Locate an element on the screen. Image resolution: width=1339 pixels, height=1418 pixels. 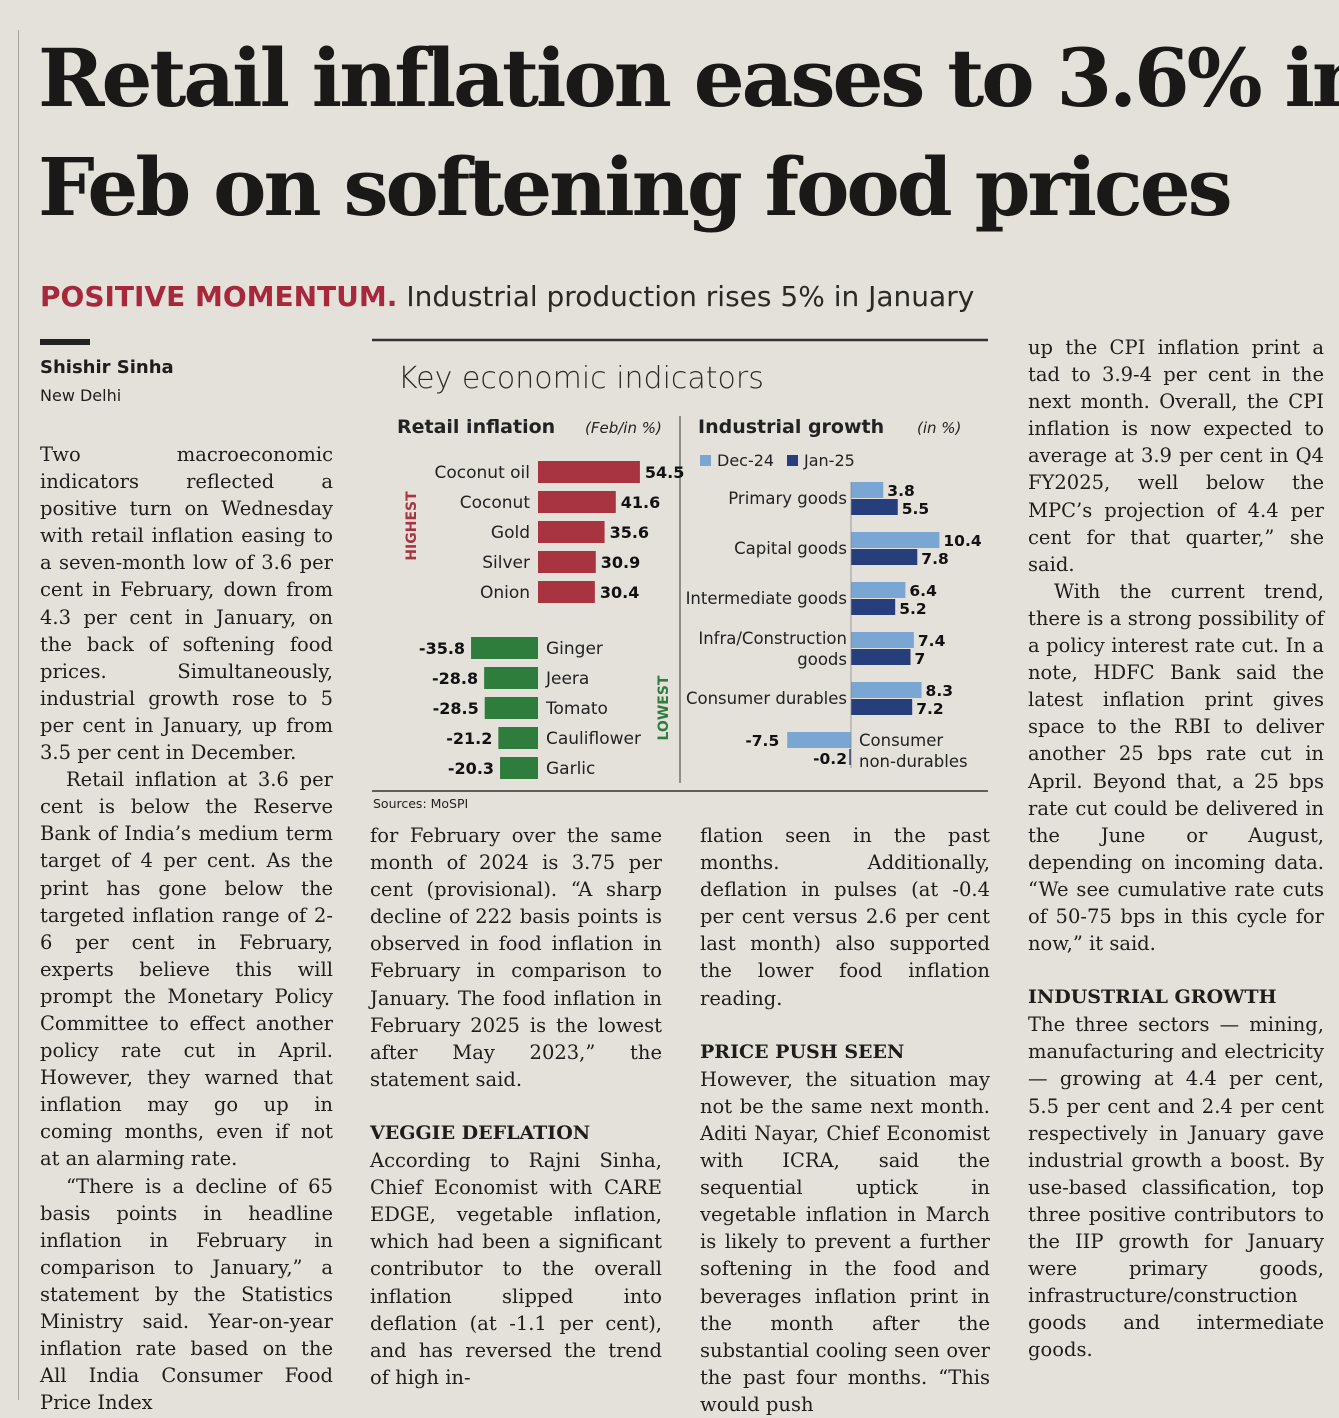
jan25-value: -0.2 is located at coordinates (830, 759).